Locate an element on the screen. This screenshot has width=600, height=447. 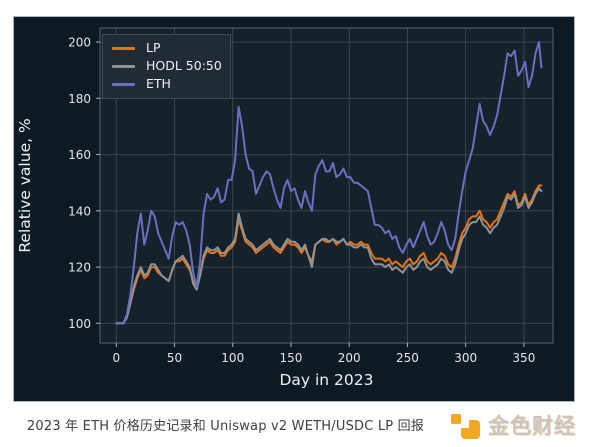
hodl-line-swatch-icon is located at coordinates (123, 66).